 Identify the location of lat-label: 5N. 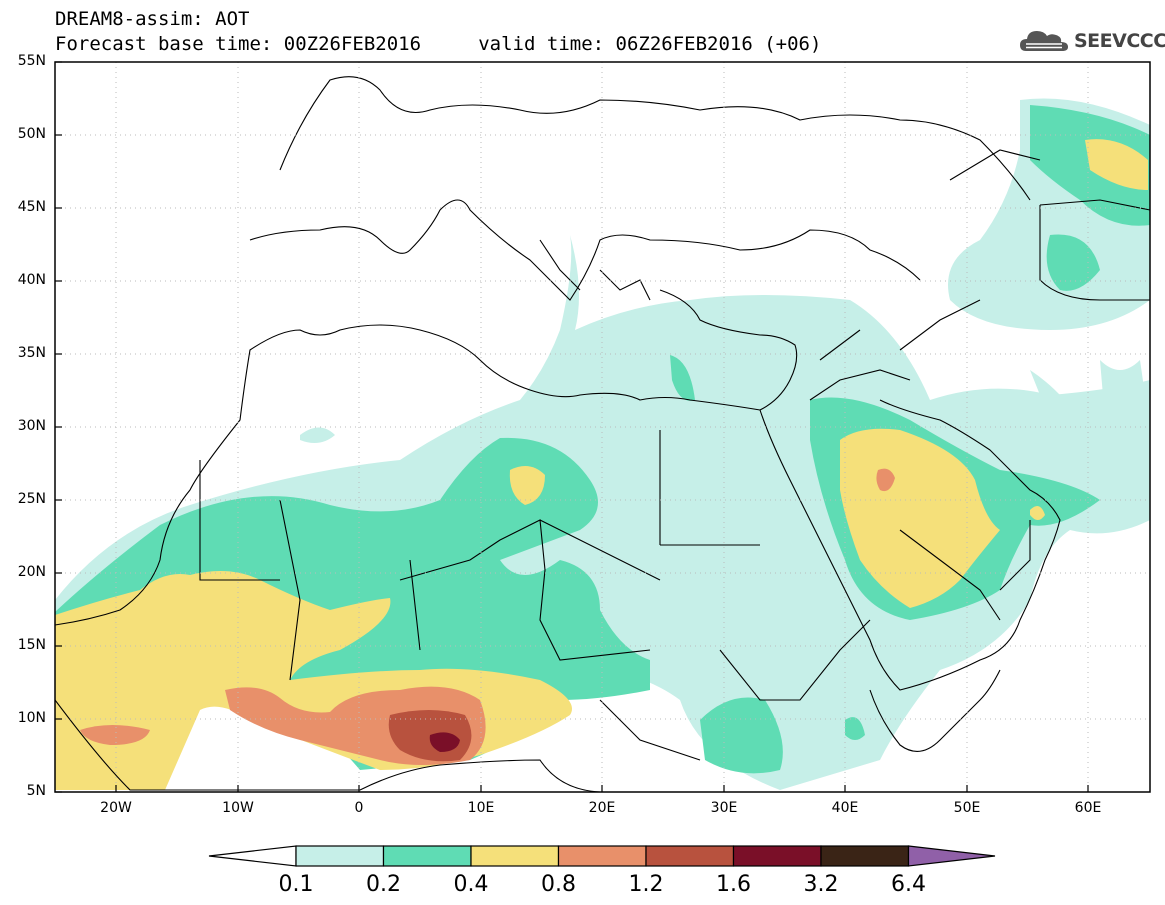
(36, 791).